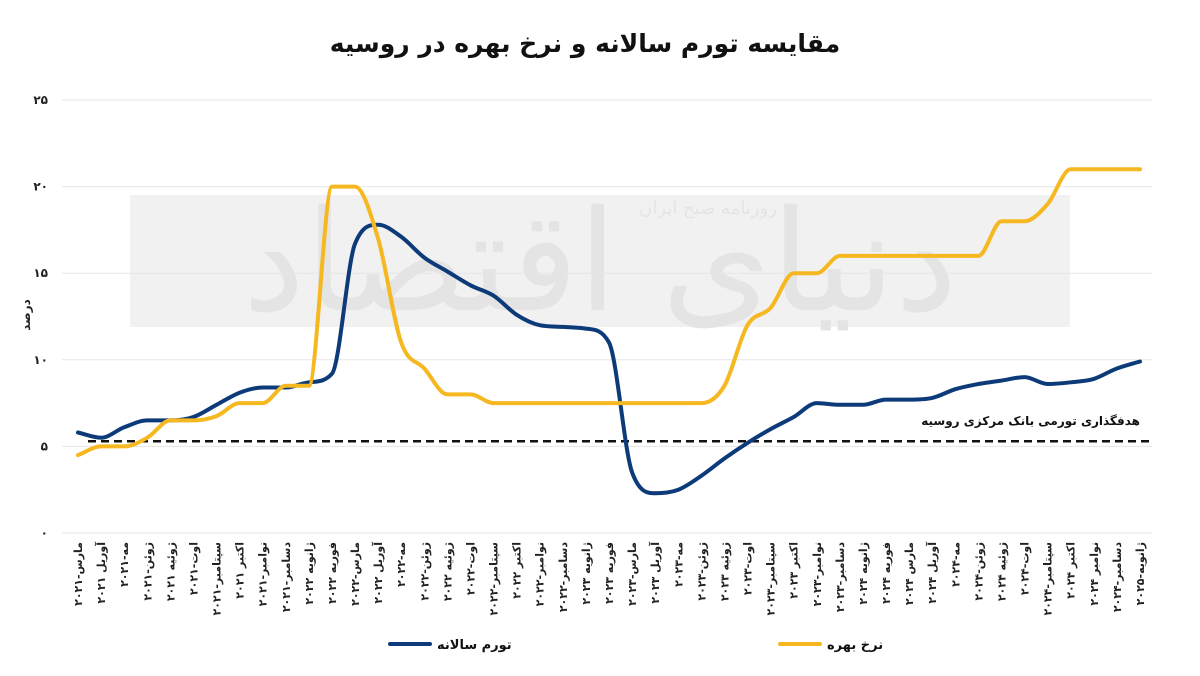  I want to click on x-tick-label: اوت-۲۰۲۱, so click(193, 568).